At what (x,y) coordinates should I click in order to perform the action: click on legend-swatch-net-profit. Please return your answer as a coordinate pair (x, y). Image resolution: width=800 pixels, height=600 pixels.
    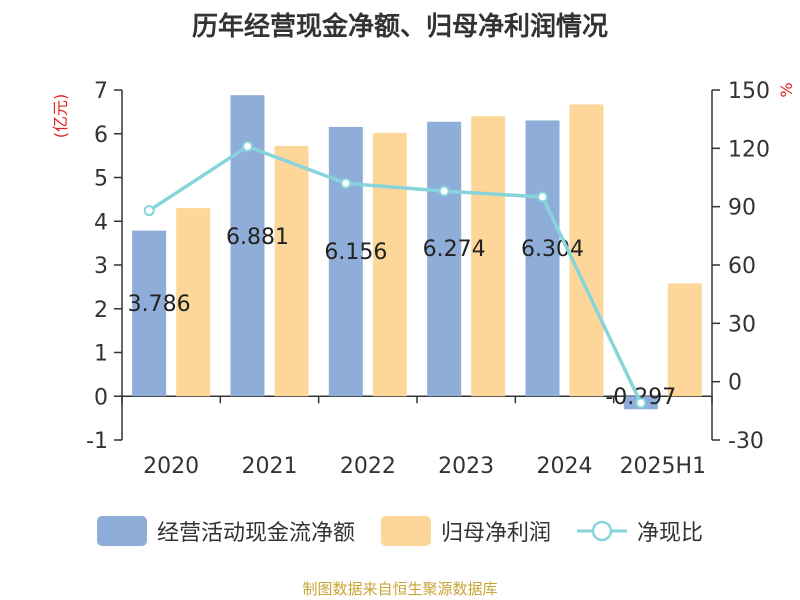
    Looking at the image, I should click on (405, 531).